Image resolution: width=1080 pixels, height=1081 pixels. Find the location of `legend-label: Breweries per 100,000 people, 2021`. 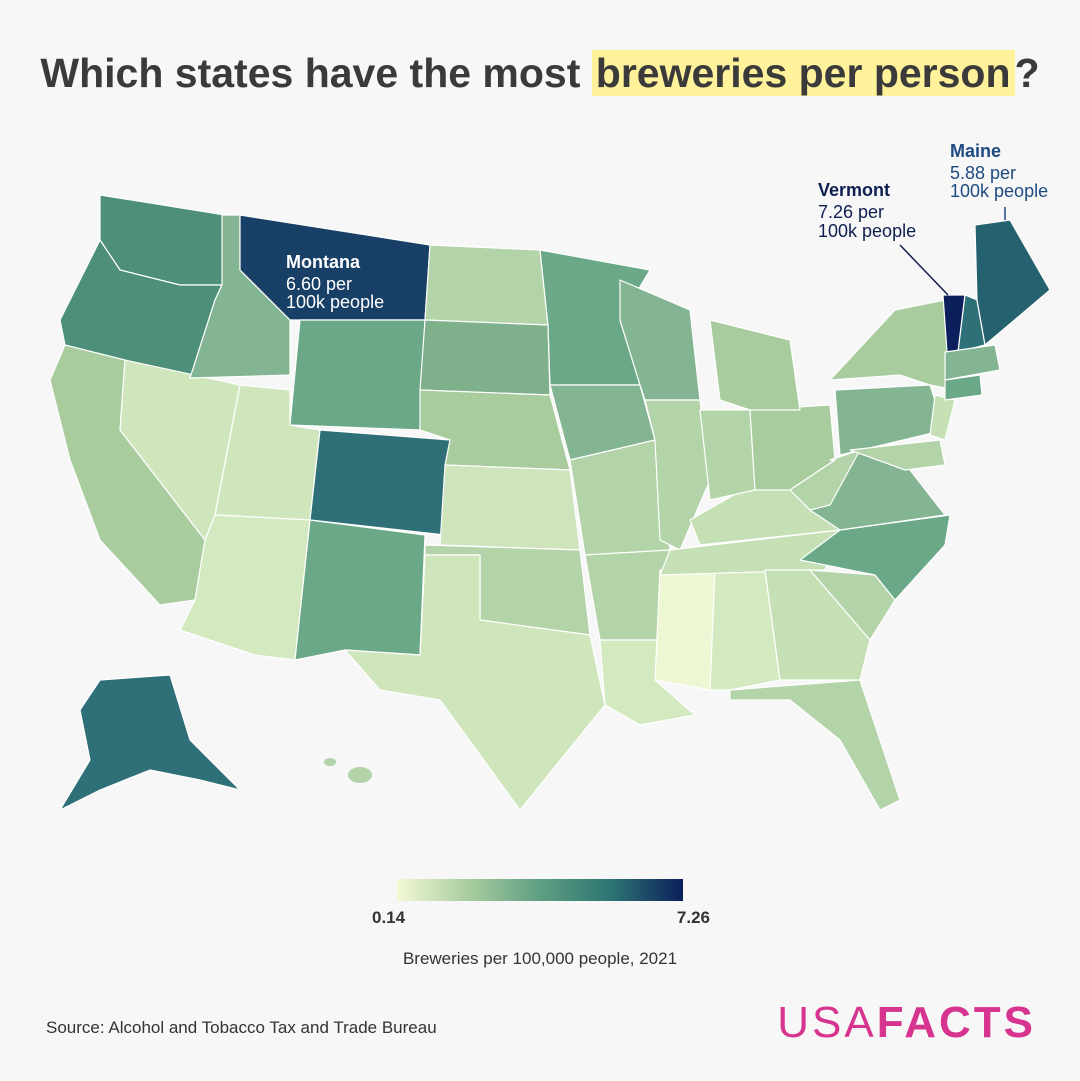

legend-label: Breweries per 100,000 people, 2021 is located at coordinates (540, 958).